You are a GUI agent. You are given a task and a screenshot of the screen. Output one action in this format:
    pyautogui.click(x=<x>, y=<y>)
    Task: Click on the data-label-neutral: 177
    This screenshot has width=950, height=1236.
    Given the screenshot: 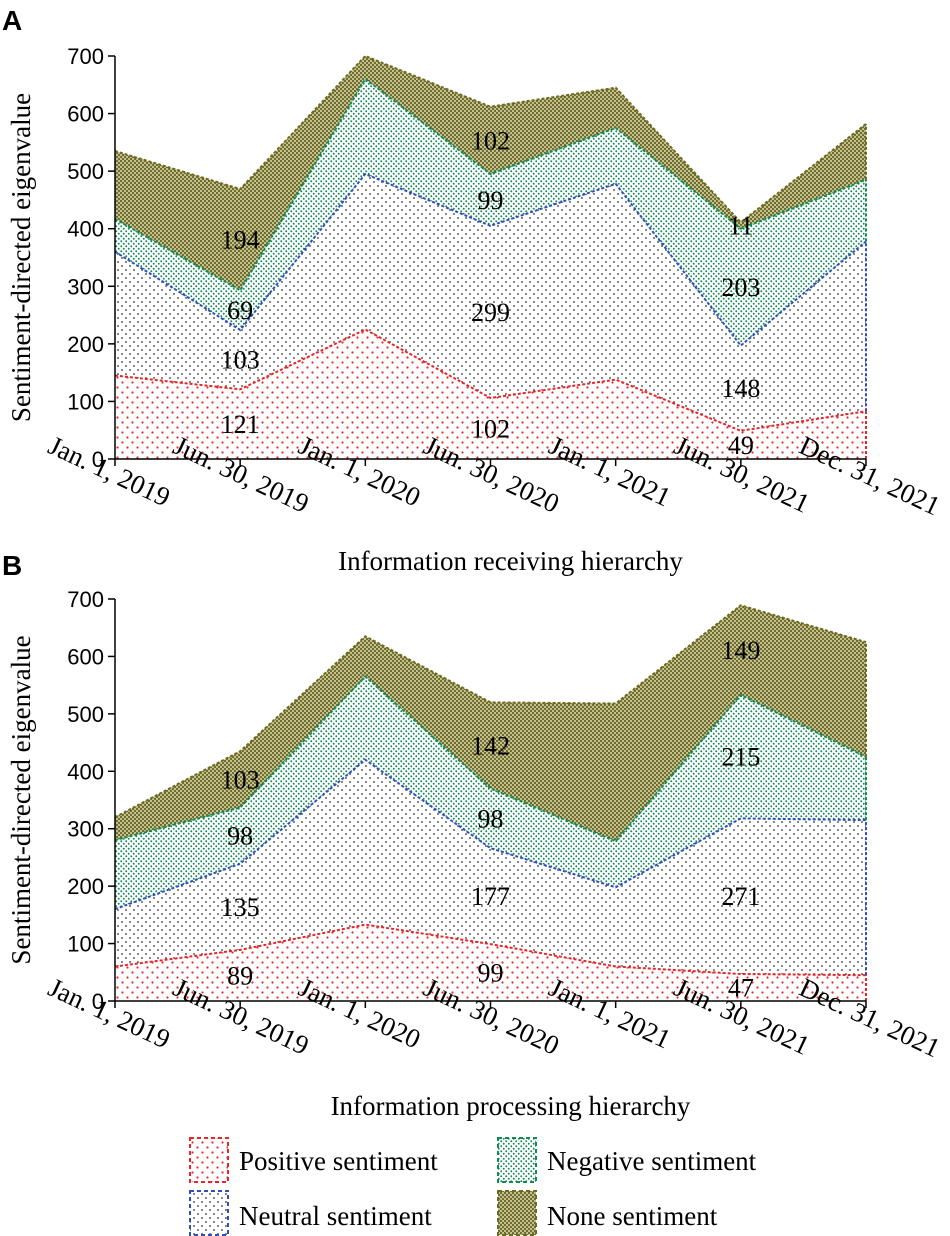 What is the action you would take?
    pyautogui.click(x=490, y=896)
    